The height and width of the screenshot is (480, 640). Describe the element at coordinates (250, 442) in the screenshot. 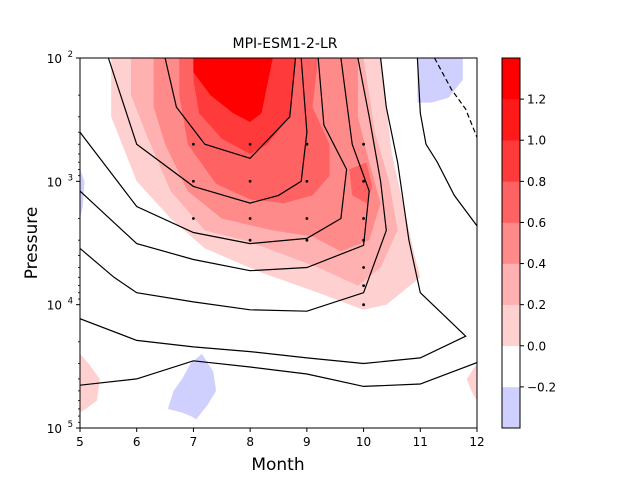

I see `x-tick-label-3: 8` at that location.